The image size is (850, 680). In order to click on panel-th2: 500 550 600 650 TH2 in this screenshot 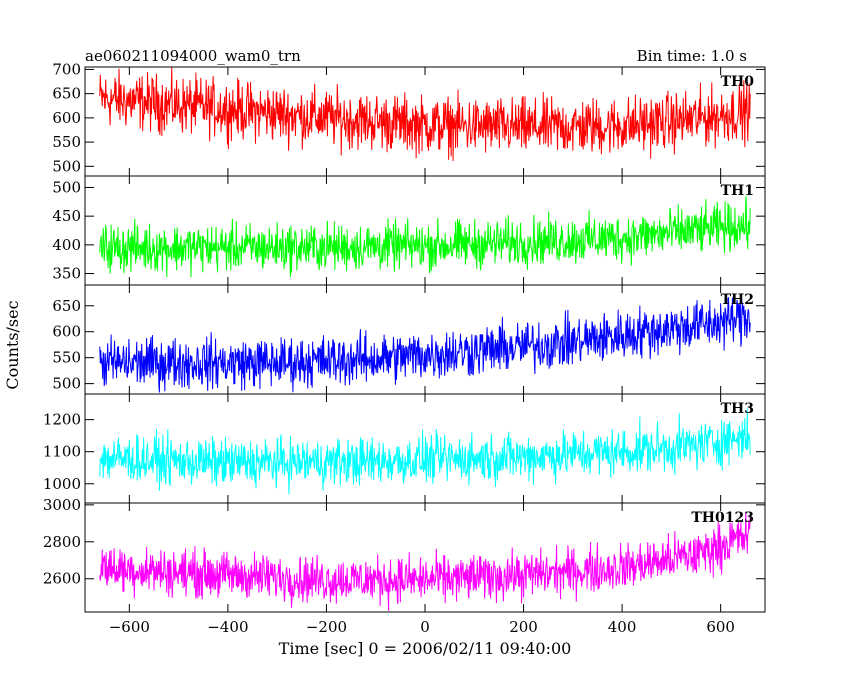, I will do `click(409, 339)`.